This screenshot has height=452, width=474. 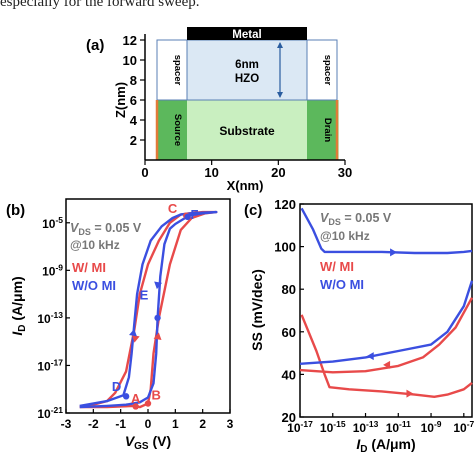 What do you see at coordinates (144, 172) in the screenshot?
I see `panel-a-x-tick-label: 0` at bounding box center [144, 172].